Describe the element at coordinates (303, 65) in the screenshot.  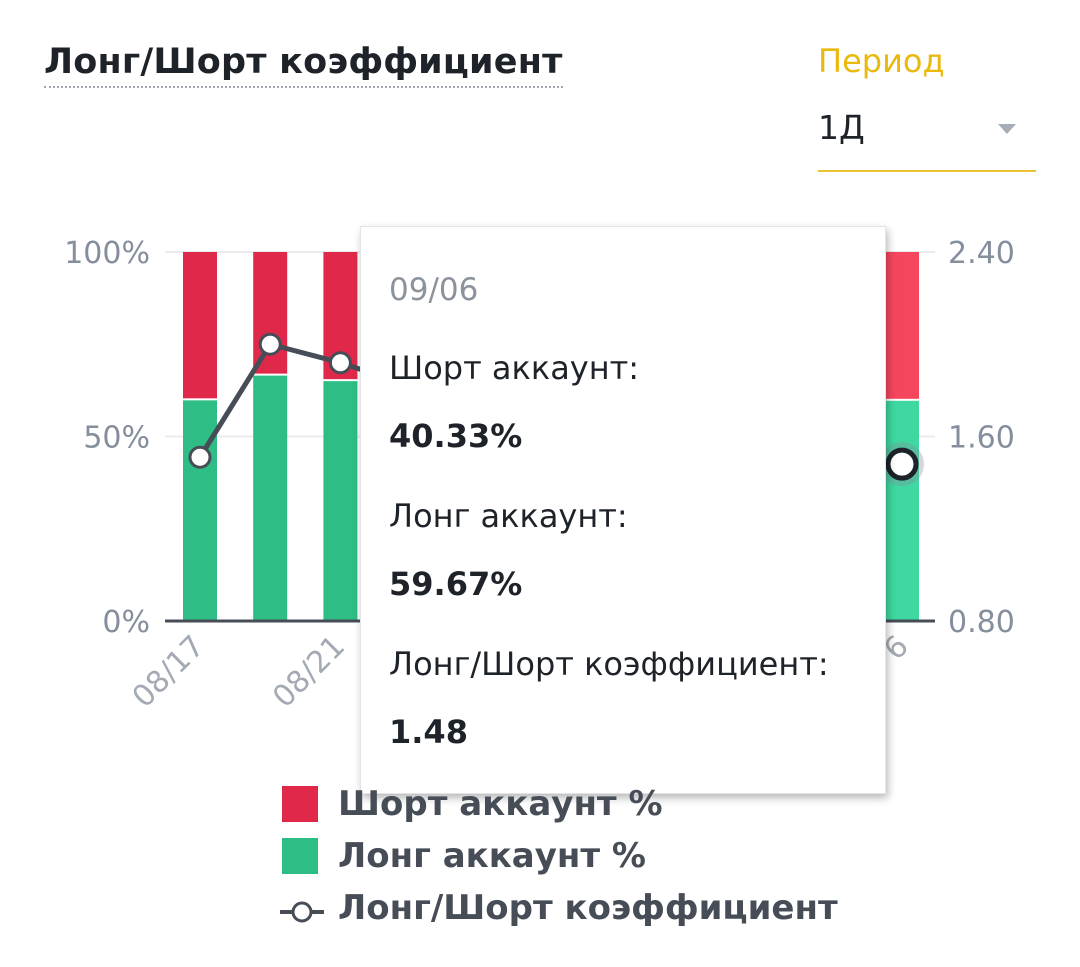
I see `page-title: Лонг/Шорт коэффициент` at that location.